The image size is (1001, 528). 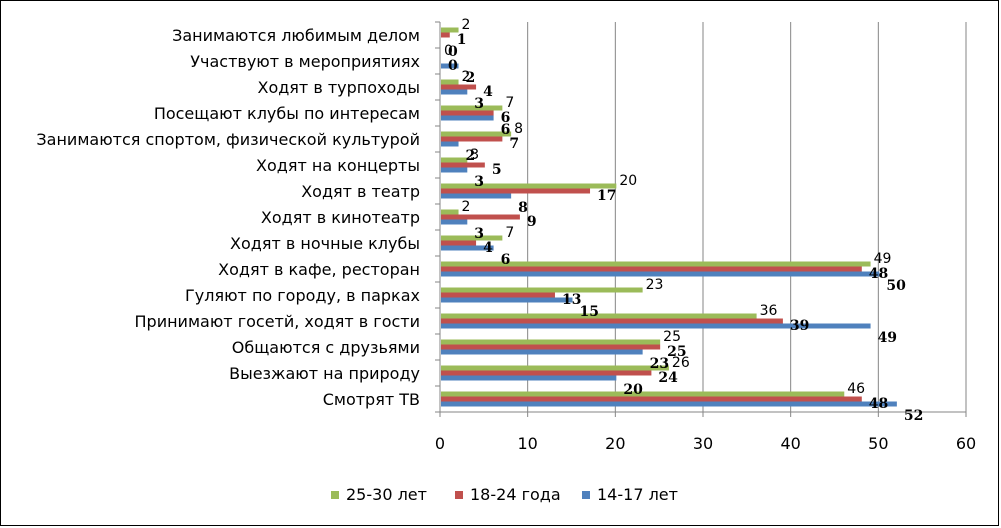 I want to click on category-label: Принимают госетй, ходят в гости, so click(x=278, y=321).